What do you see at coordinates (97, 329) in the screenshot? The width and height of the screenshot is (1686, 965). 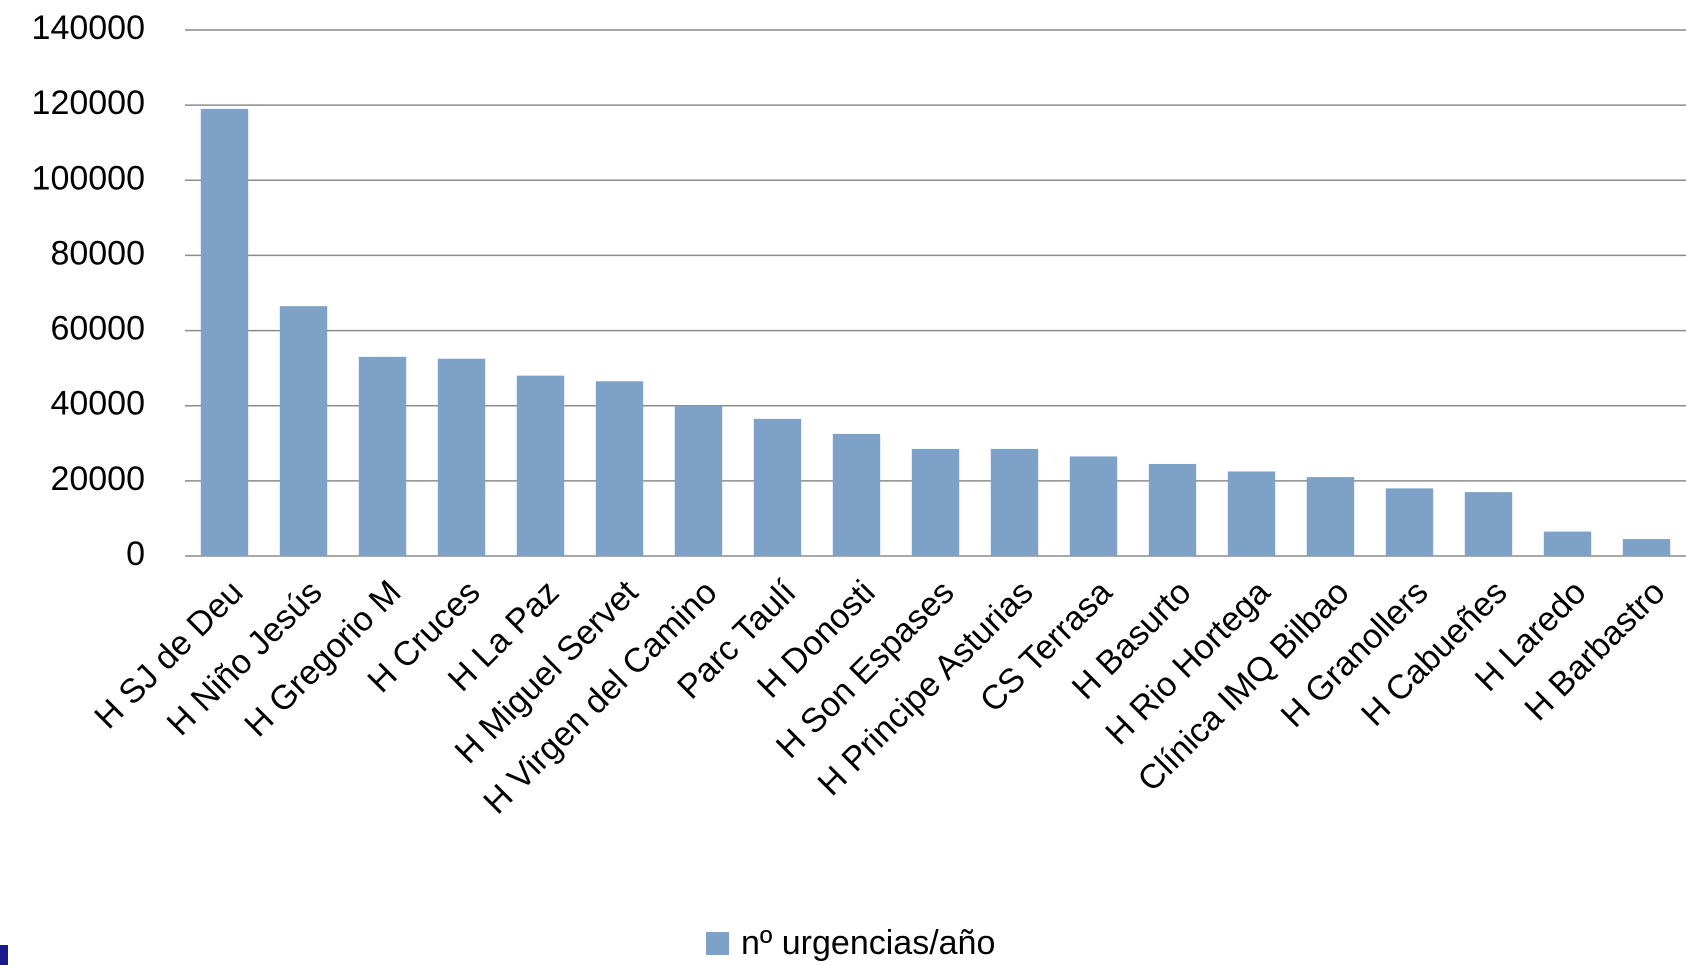 I see `y-tick-label: 60000` at bounding box center [97, 329].